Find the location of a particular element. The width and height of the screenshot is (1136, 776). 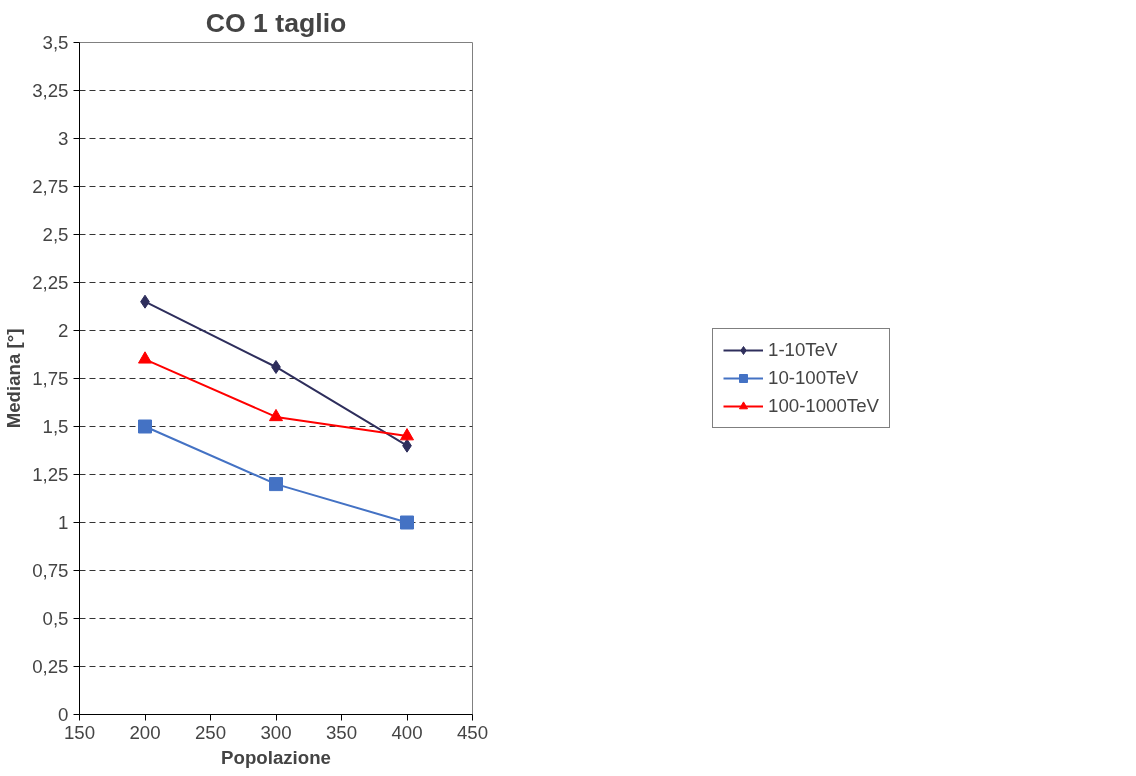

y-tick-label: 1 is located at coordinates (63, 522).